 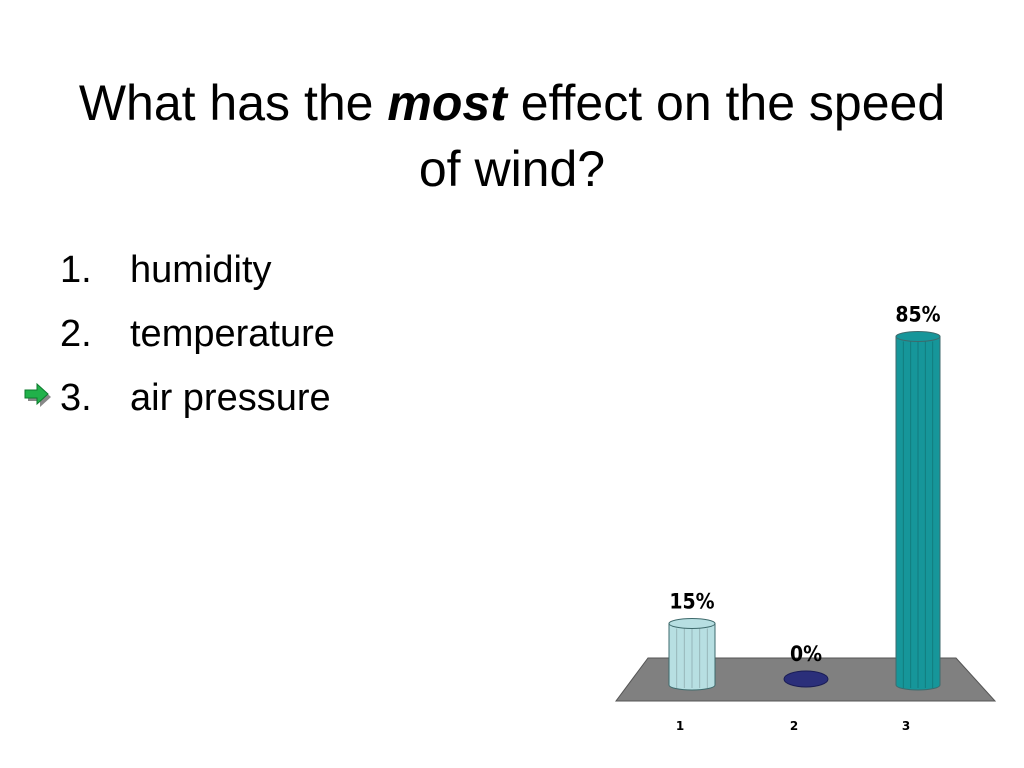 What do you see at coordinates (76, 334) in the screenshot?
I see `answer-number: 2.` at bounding box center [76, 334].